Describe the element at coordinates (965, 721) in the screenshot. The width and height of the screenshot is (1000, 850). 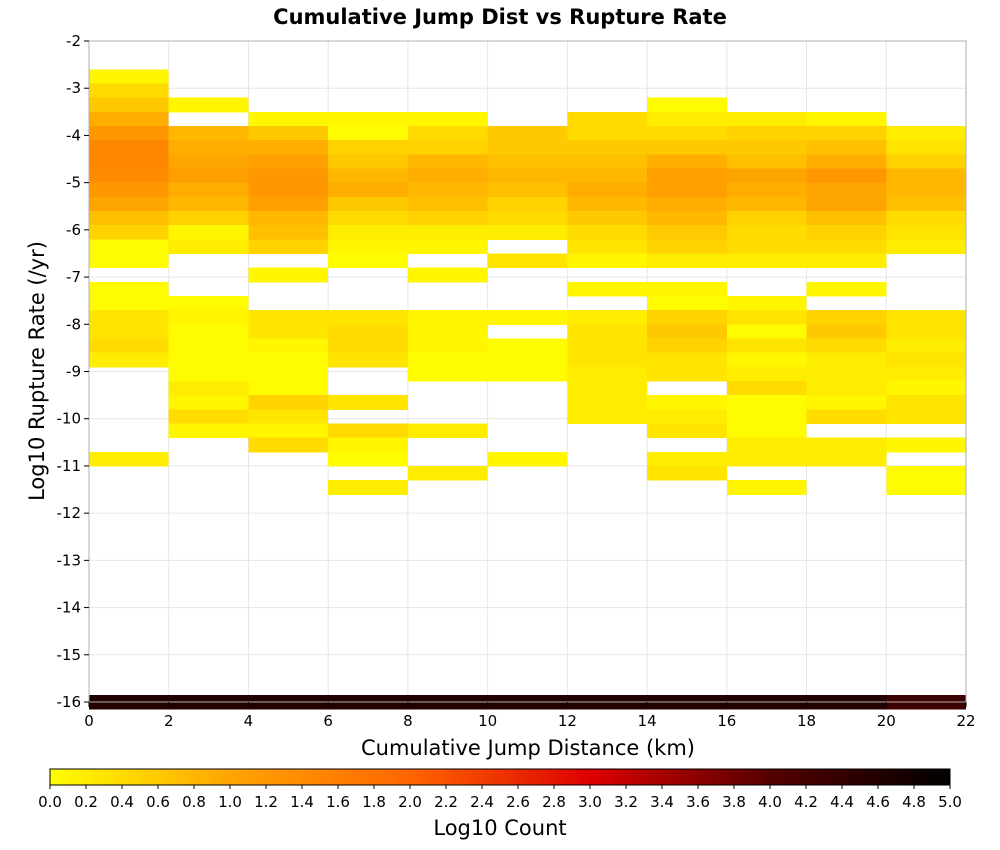
I see `x-tick-label: 22` at that location.